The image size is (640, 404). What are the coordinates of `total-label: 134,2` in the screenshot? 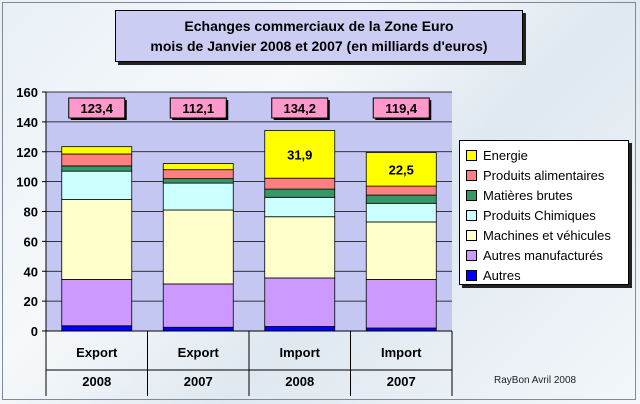 It's located at (299, 108).